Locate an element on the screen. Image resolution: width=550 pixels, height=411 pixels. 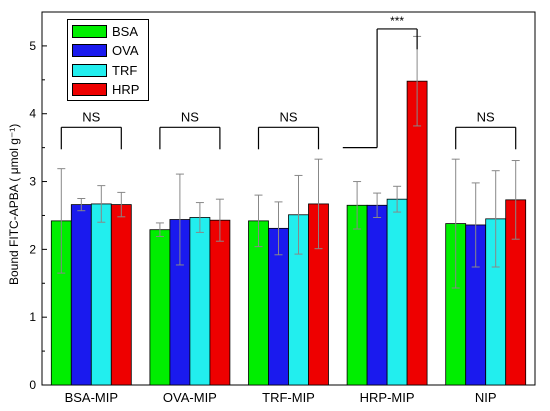
legend-label: HRP is located at coordinates (126, 89).